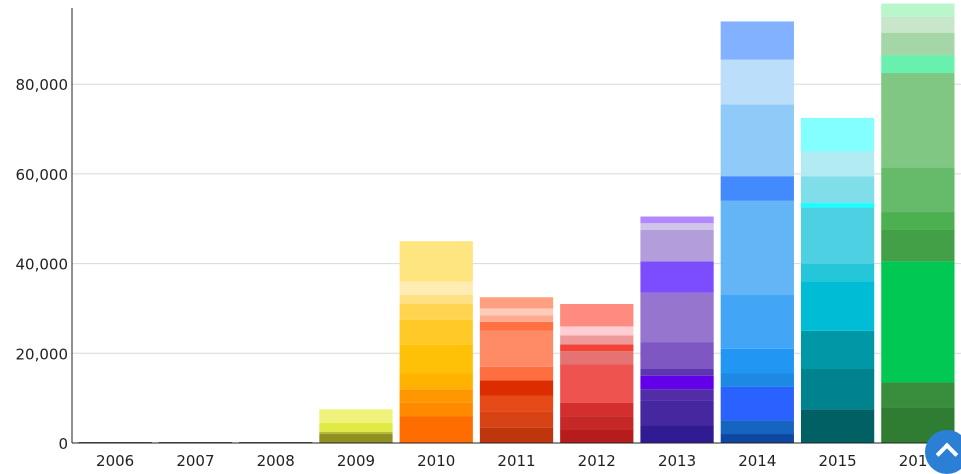  Describe the element at coordinates (63, 444) in the screenshot. I see `y-tick-label: 0` at that location.